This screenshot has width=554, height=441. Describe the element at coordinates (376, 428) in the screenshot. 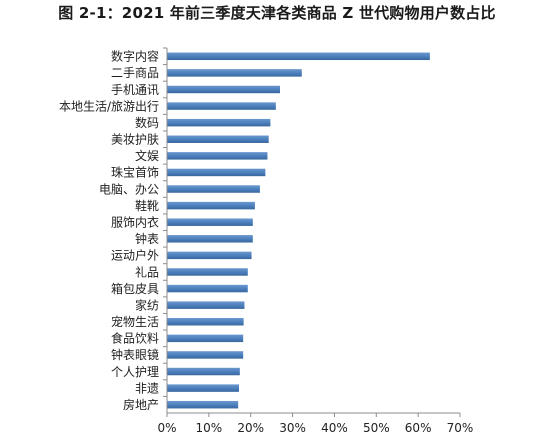

I see `x-tick-label: 50%` at that location.